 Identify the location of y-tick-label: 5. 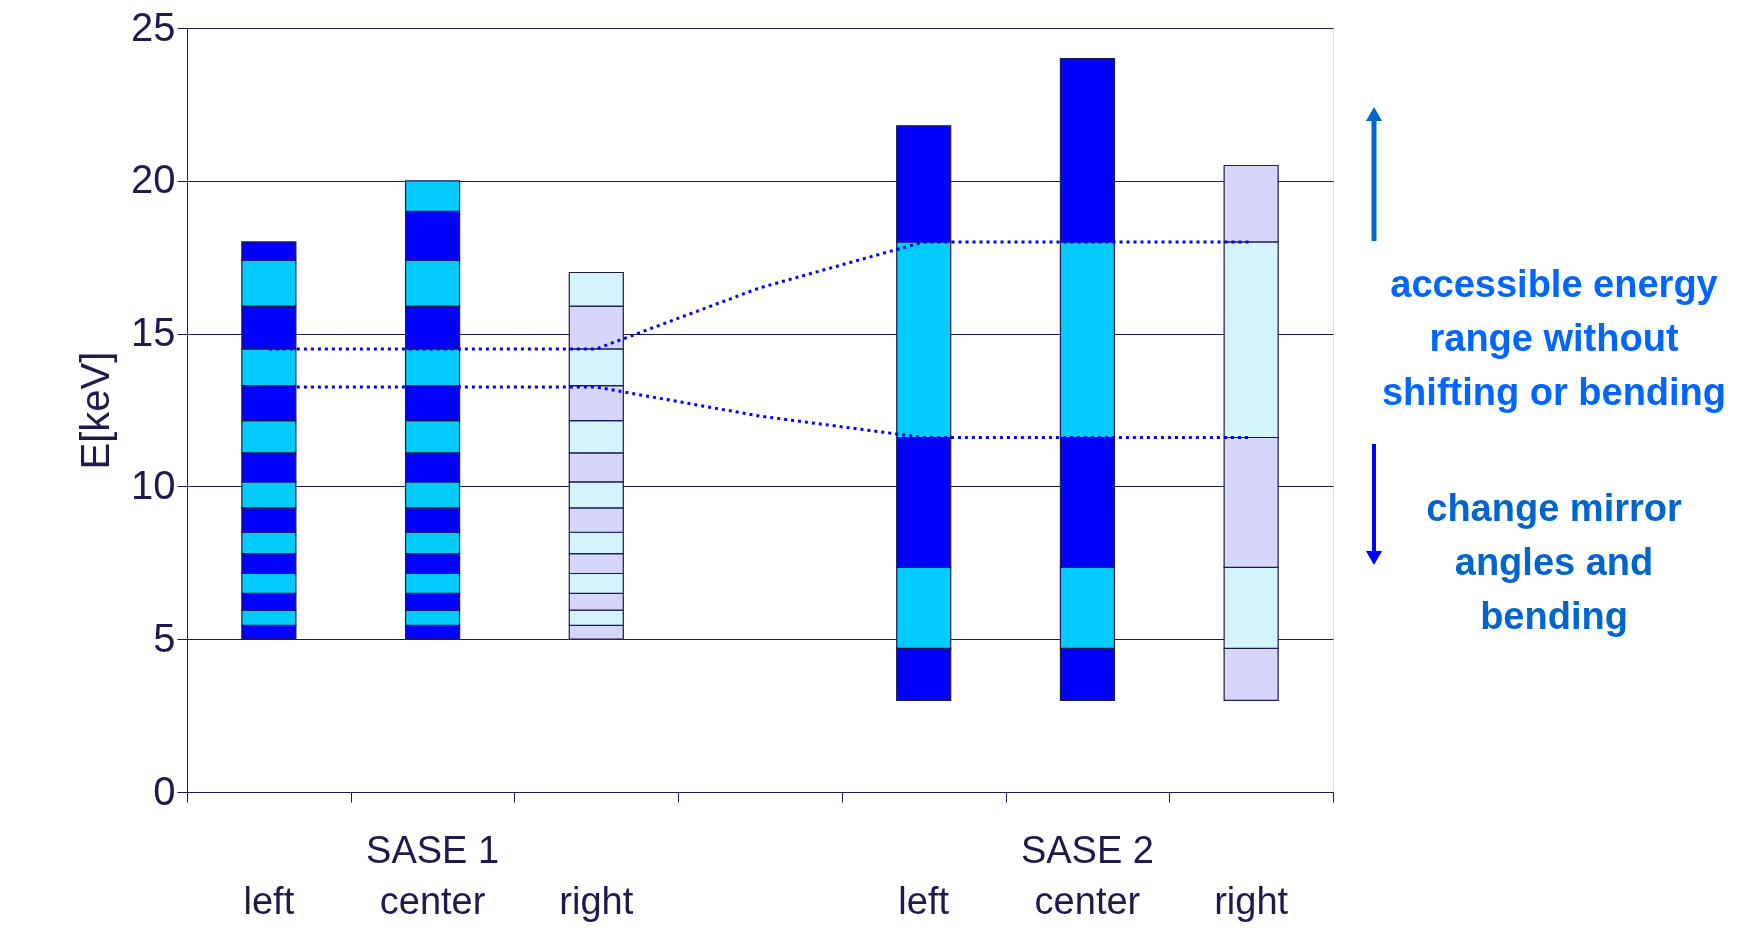
(164, 637).